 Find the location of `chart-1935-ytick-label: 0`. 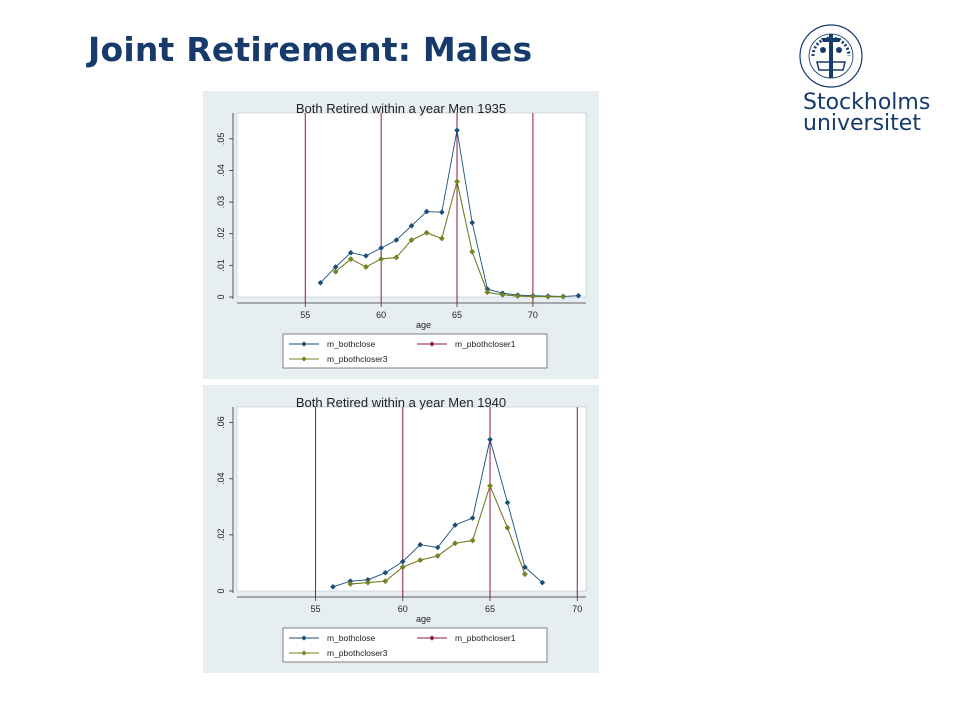

chart-1935-ytick-label: 0 is located at coordinates (221, 296).